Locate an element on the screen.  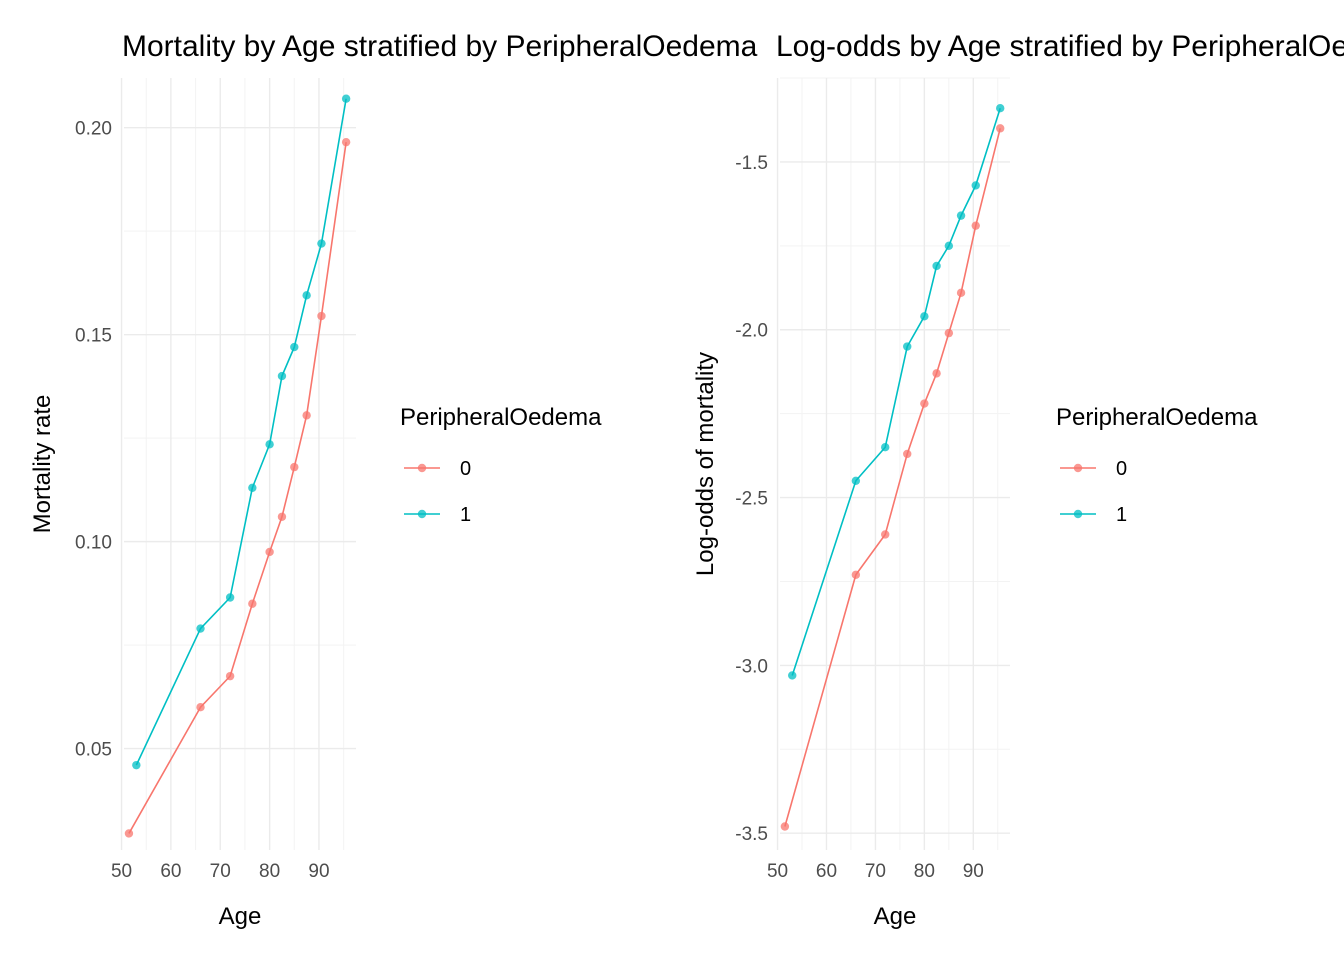
y-tick-label: 0.20 is located at coordinates (93, 129).